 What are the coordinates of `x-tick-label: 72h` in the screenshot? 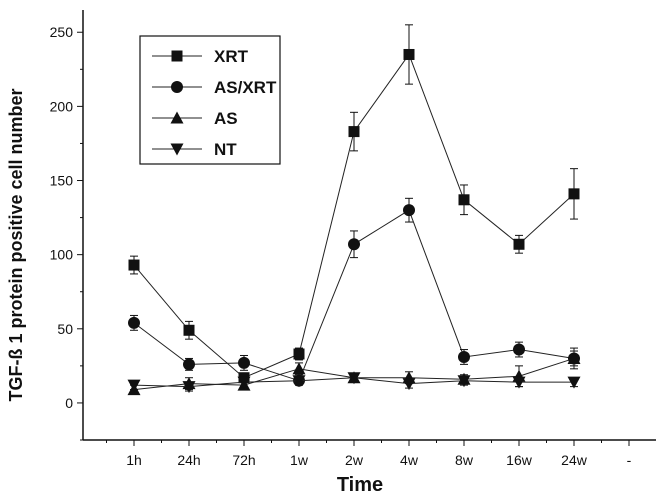 It's located at (243, 460).